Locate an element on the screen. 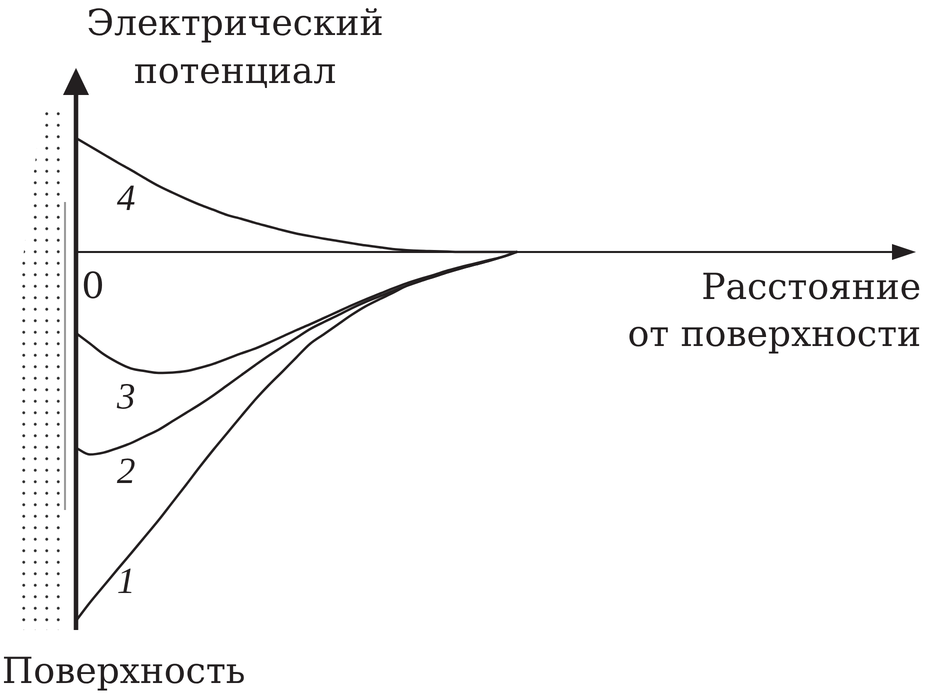 Image resolution: width=925 pixels, height=697 pixels. series-label: 1 is located at coordinates (126, 581).